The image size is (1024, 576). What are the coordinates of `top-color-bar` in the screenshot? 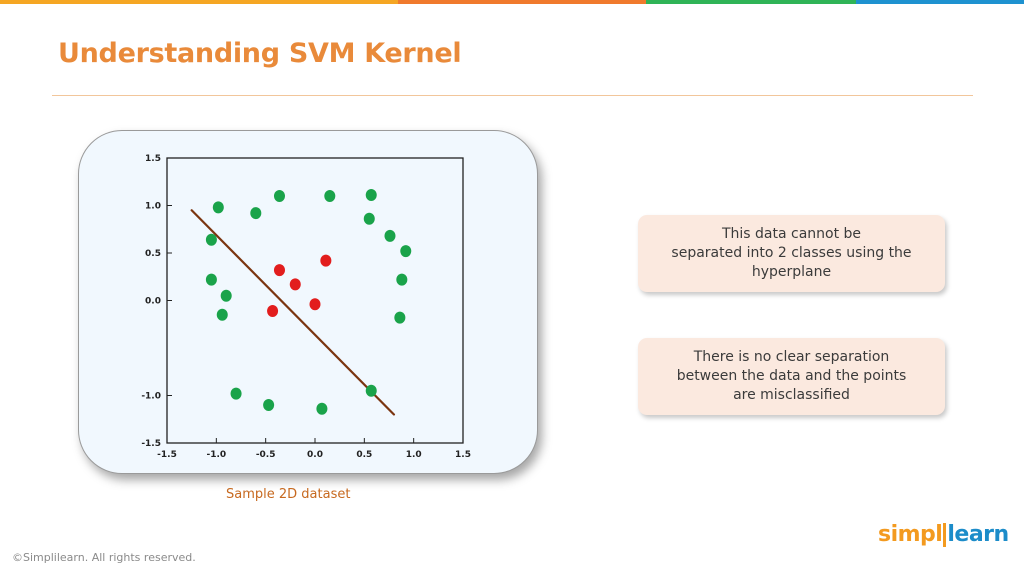 It's located at (512, 2).